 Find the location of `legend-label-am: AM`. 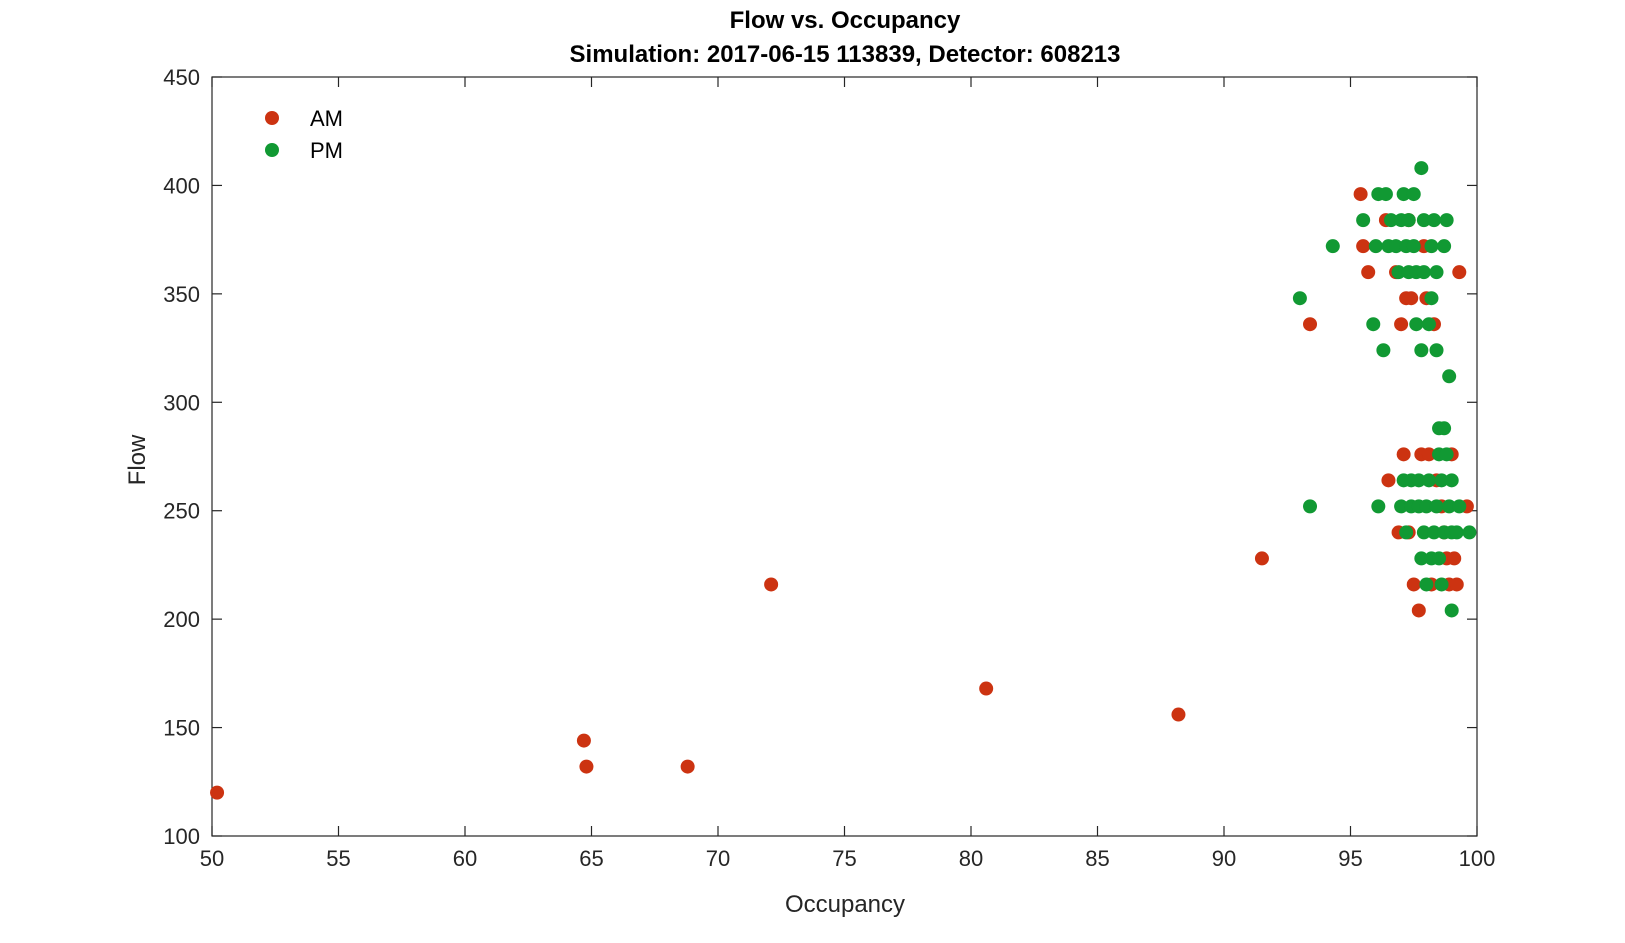

legend-label-am: AM is located at coordinates (326, 118).